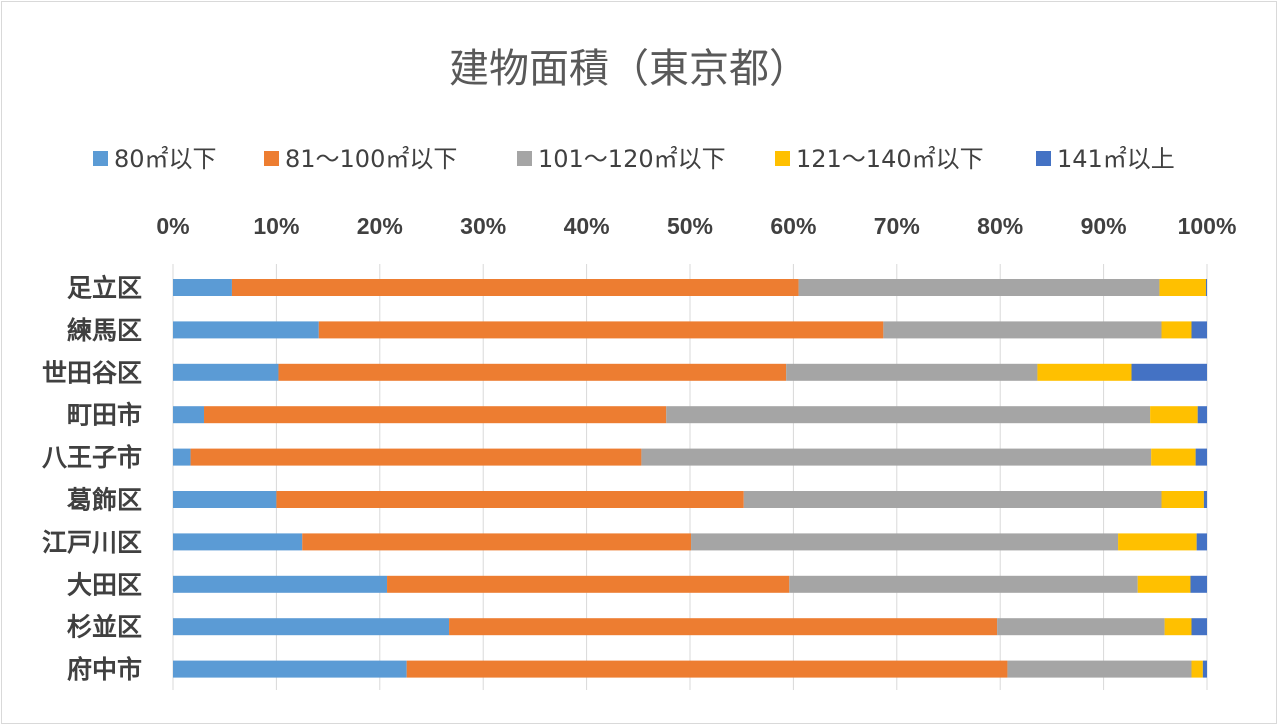 Image resolution: width=1280 pixels, height=727 pixels. I want to click on legend-label-0: 80㎡以下, so click(165, 159).